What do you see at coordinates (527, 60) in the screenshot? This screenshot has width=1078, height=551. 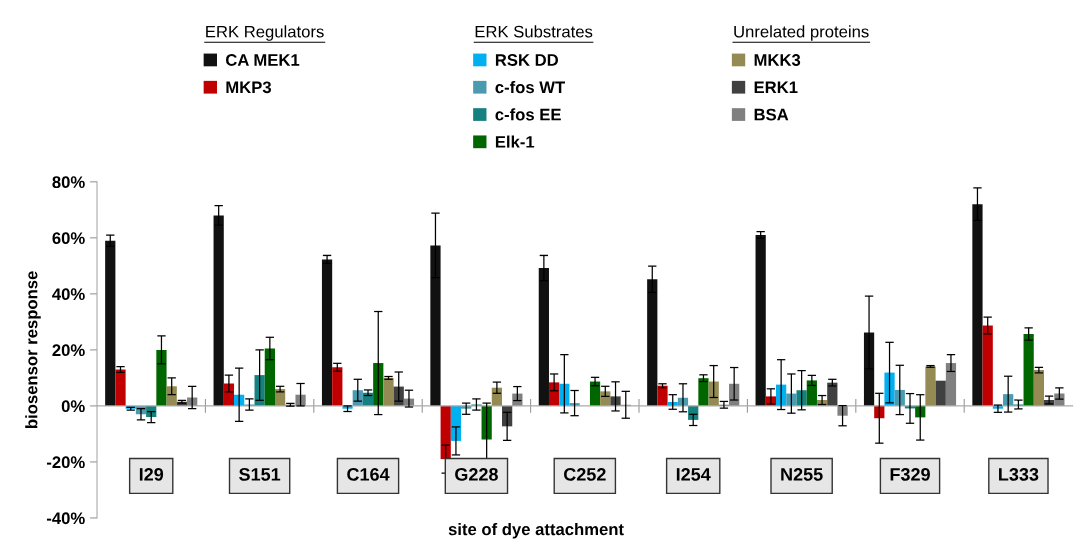 I see `legend-label: RSK DD` at bounding box center [527, 60].